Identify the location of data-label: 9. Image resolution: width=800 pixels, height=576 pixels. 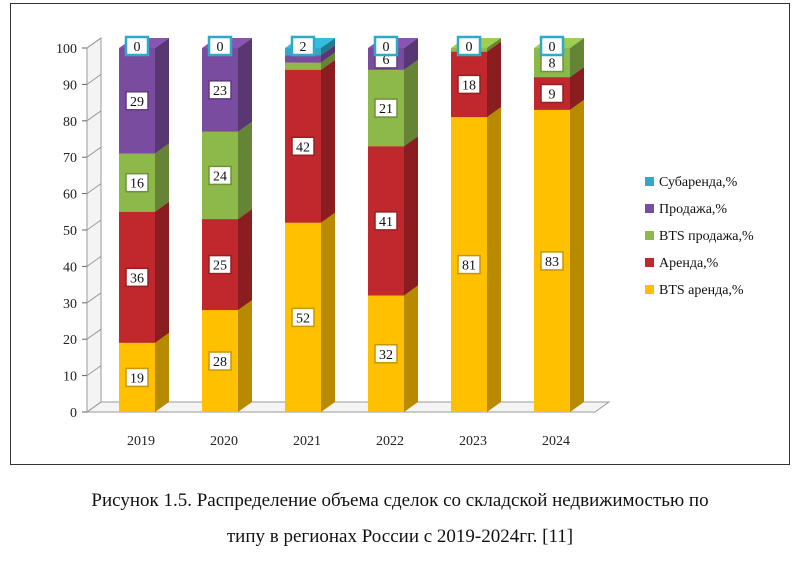
(552, 95).